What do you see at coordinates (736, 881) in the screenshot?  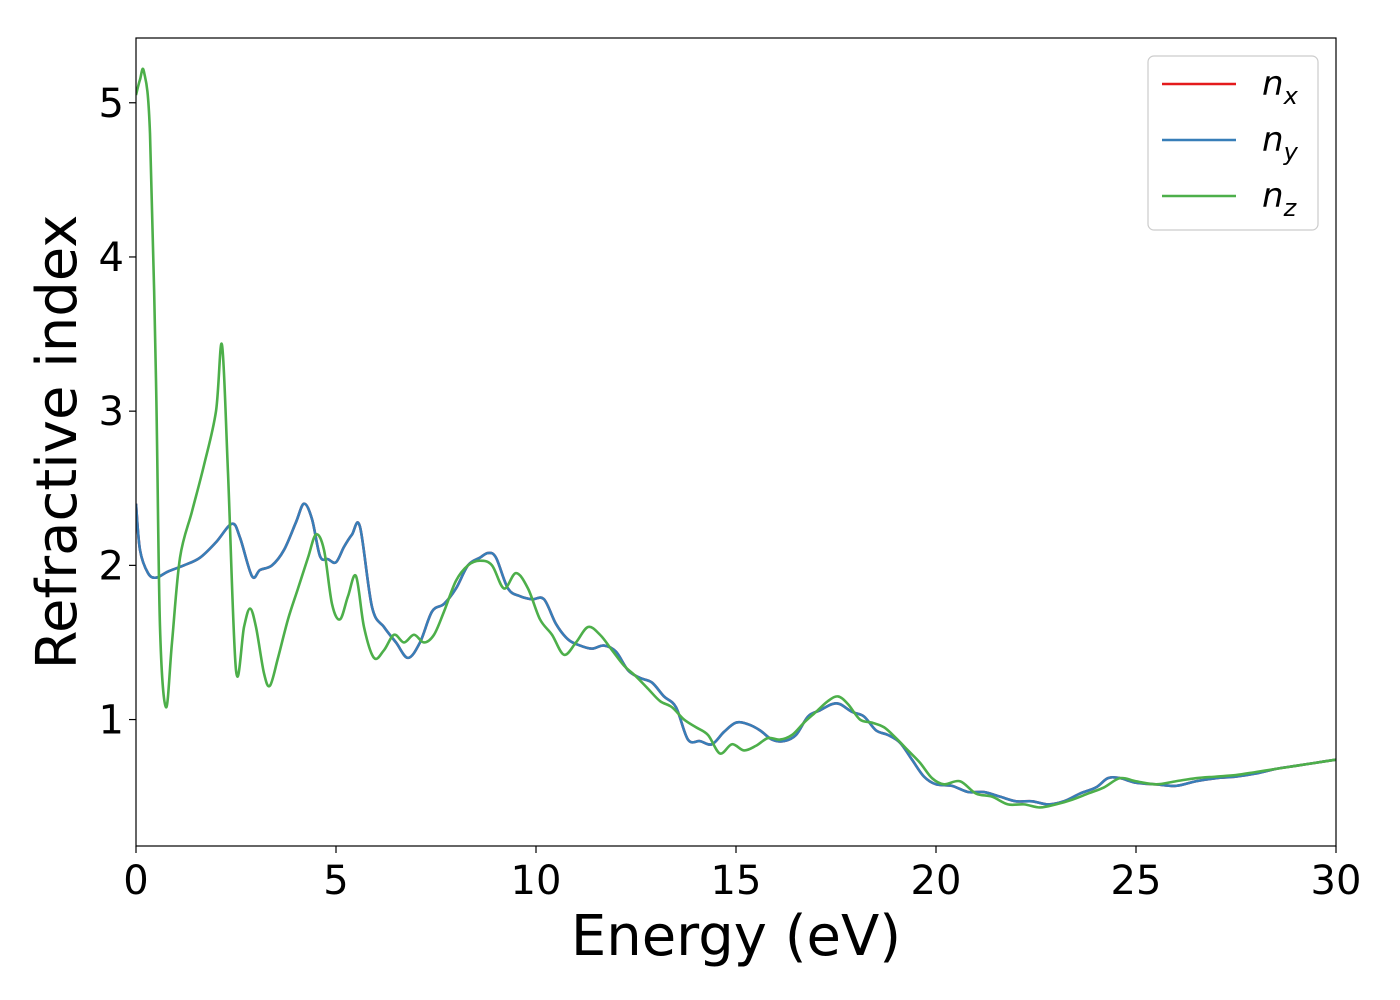 I see `x-tick-label: 15` at bounding box center [736, 881].